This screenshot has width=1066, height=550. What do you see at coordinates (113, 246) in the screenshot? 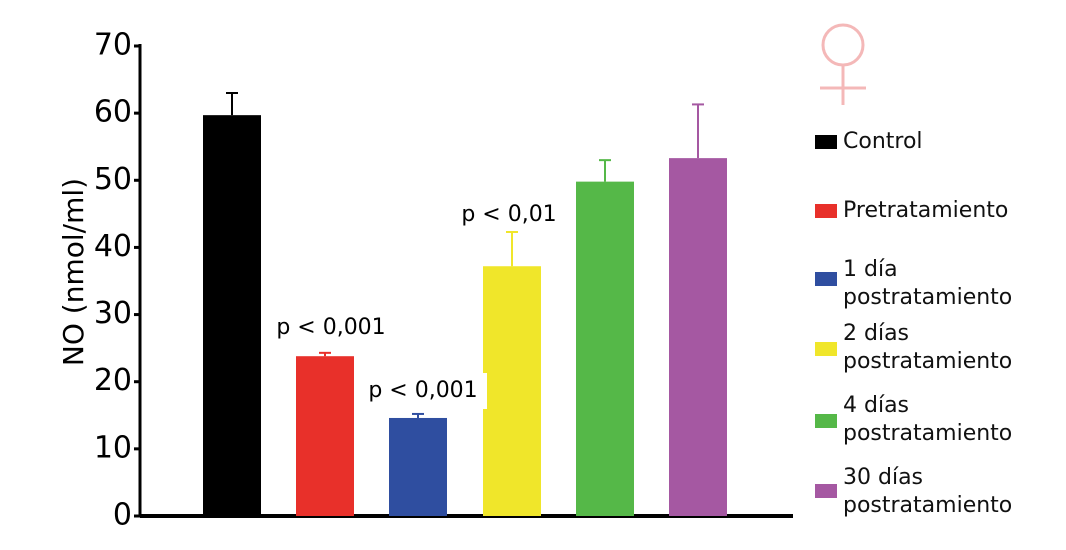
I see `y-tick-label: 40` at bounding box center [113, 246].